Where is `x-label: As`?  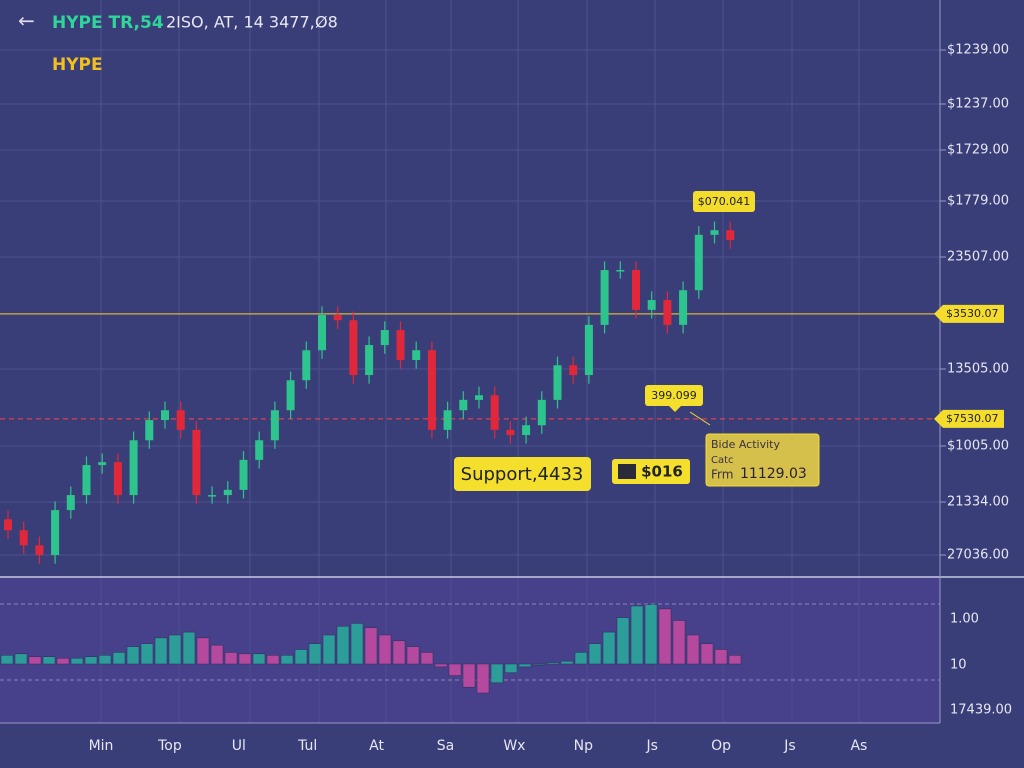 x-label: As is located at coordinates (858, 746).